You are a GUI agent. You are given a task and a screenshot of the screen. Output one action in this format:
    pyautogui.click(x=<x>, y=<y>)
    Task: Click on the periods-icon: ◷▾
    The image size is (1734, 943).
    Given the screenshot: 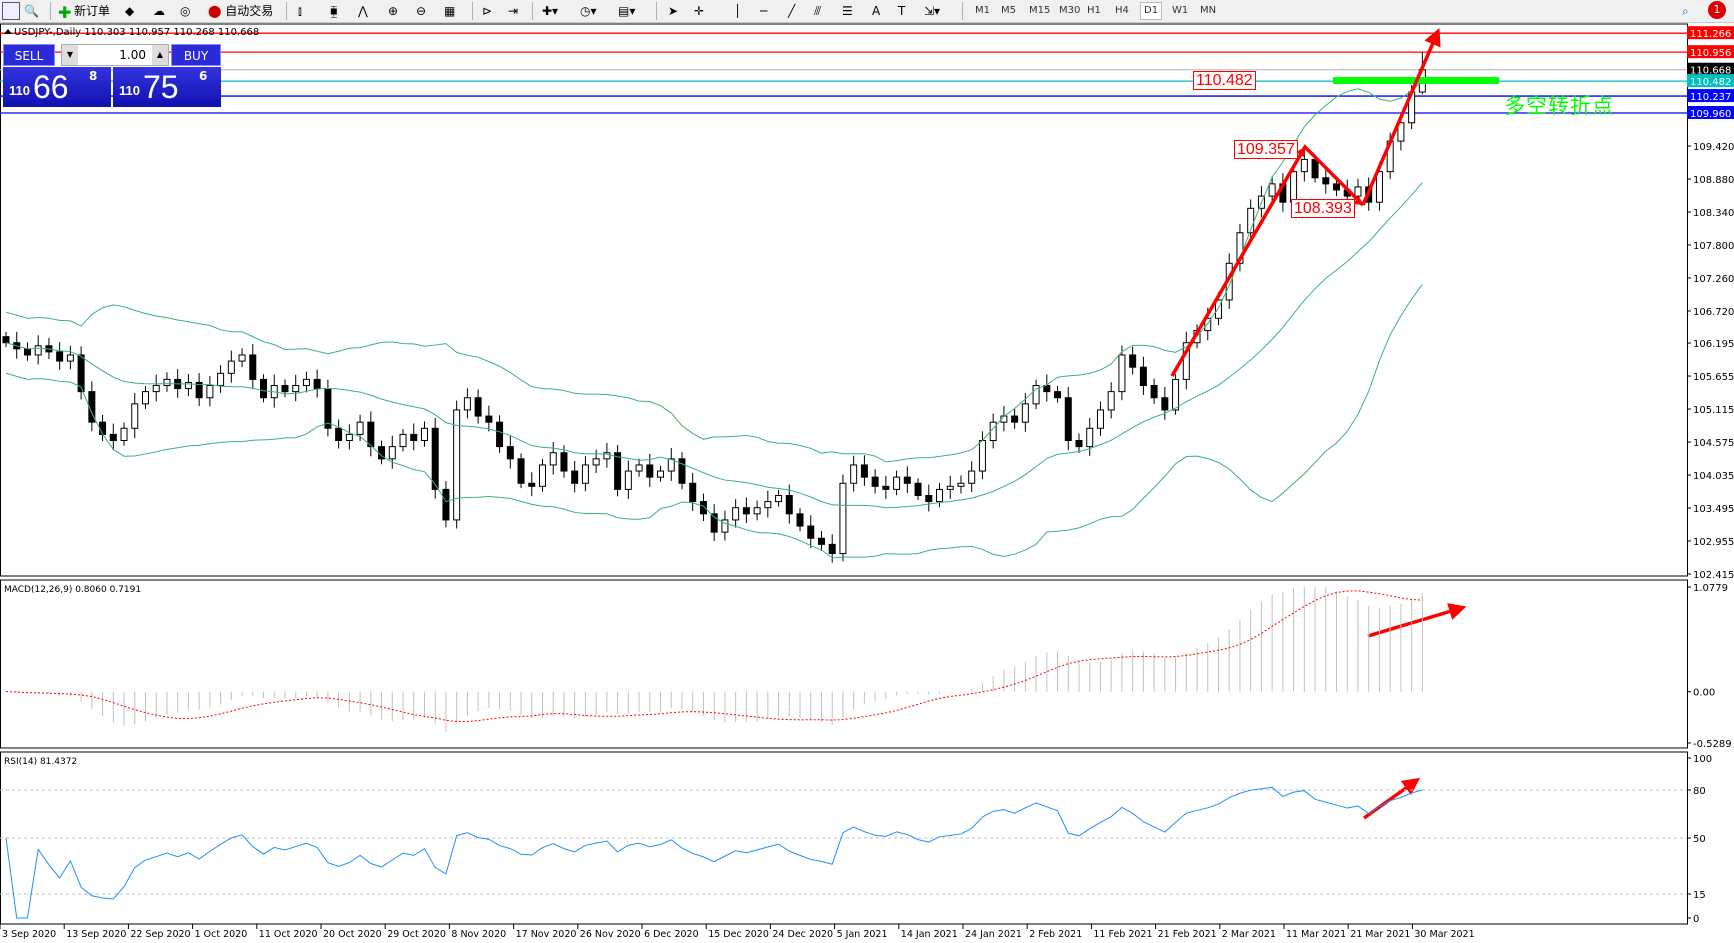 What is the action you would take?
    pyautogui.click(x=588, y=11)
    